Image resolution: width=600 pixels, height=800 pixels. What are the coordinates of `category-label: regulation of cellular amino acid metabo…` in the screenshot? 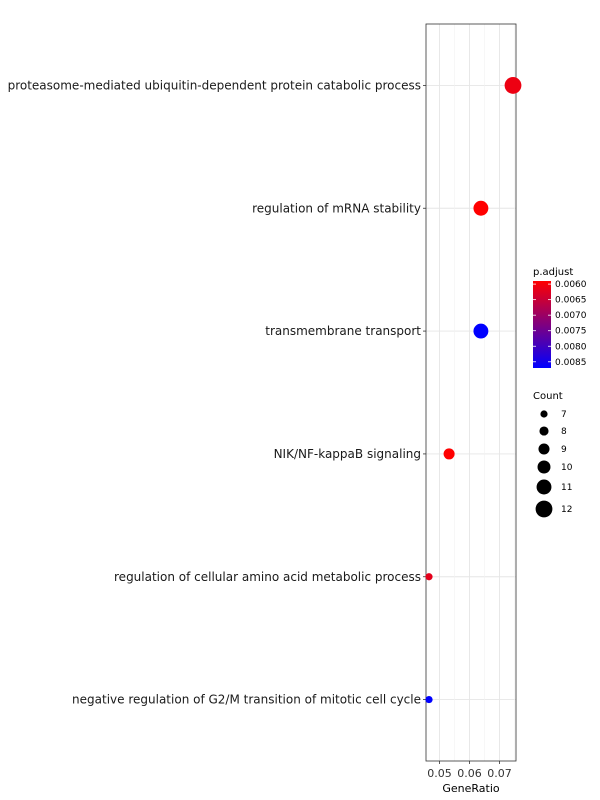 It's located at (267, 577).